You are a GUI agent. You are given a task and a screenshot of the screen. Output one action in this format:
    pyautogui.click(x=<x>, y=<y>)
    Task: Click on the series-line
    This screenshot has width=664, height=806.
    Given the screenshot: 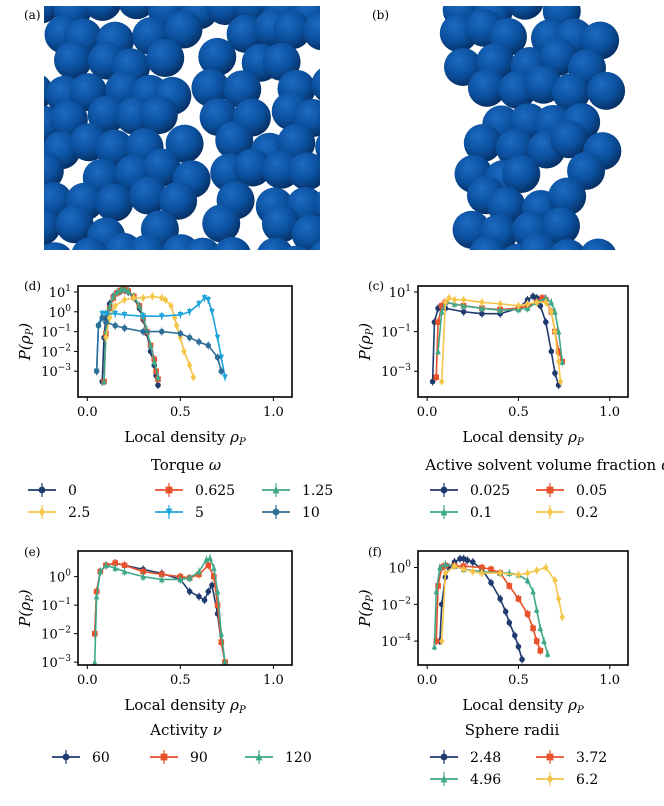 What is the action you would take?
    pyautogui.click(x=131, y=335)
    